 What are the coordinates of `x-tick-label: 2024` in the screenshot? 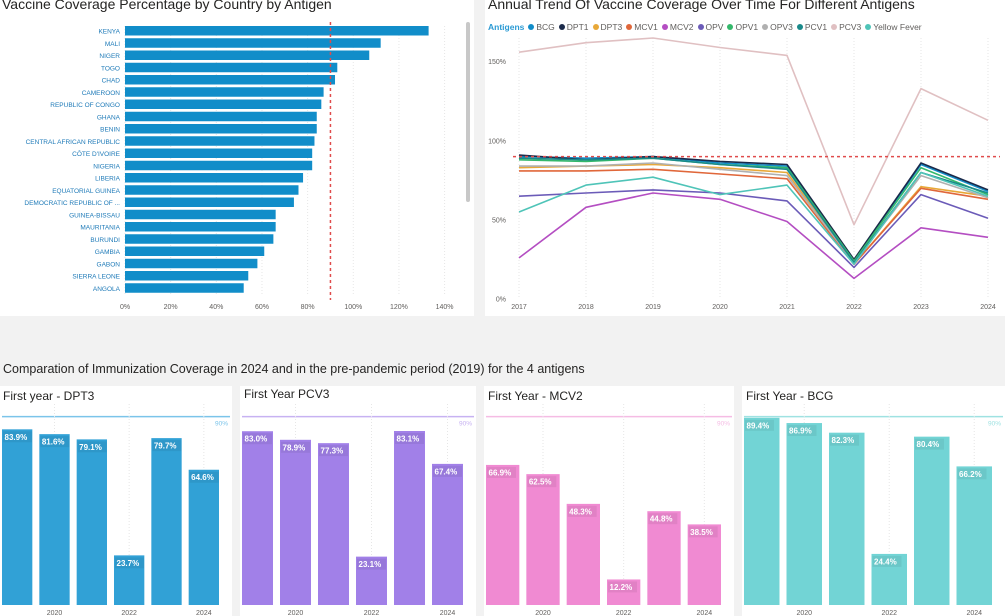 It's located at (204, 613).